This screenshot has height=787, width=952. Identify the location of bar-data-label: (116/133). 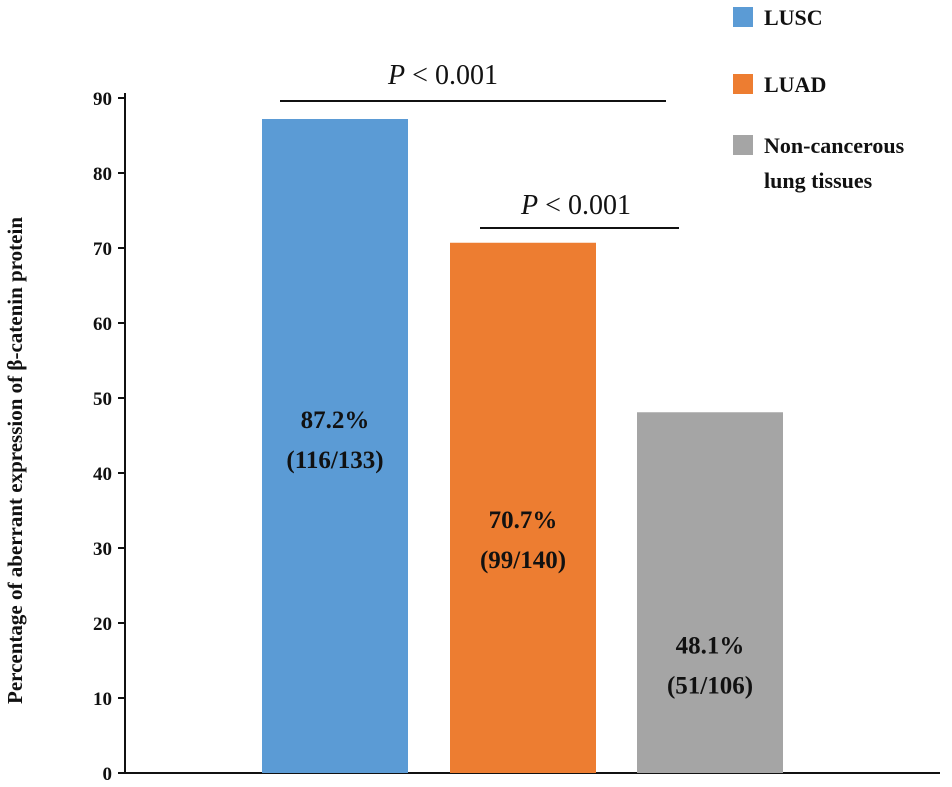
(334, 460).